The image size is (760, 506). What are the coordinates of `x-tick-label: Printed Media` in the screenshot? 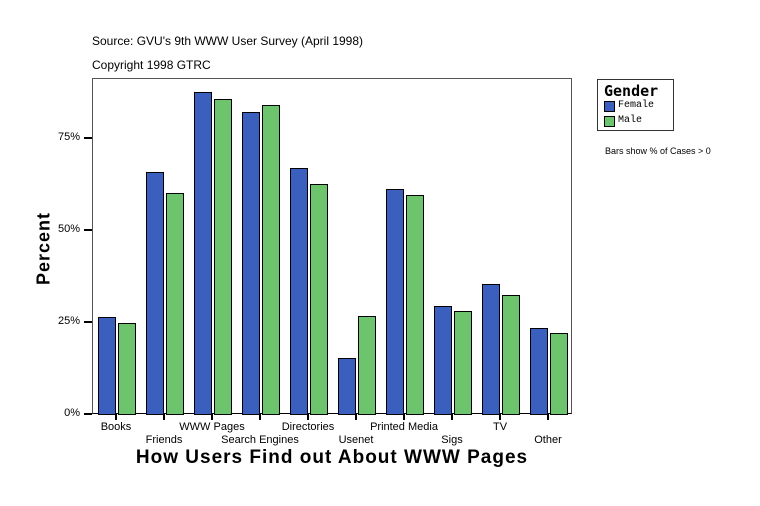 It's located at (404, 427).